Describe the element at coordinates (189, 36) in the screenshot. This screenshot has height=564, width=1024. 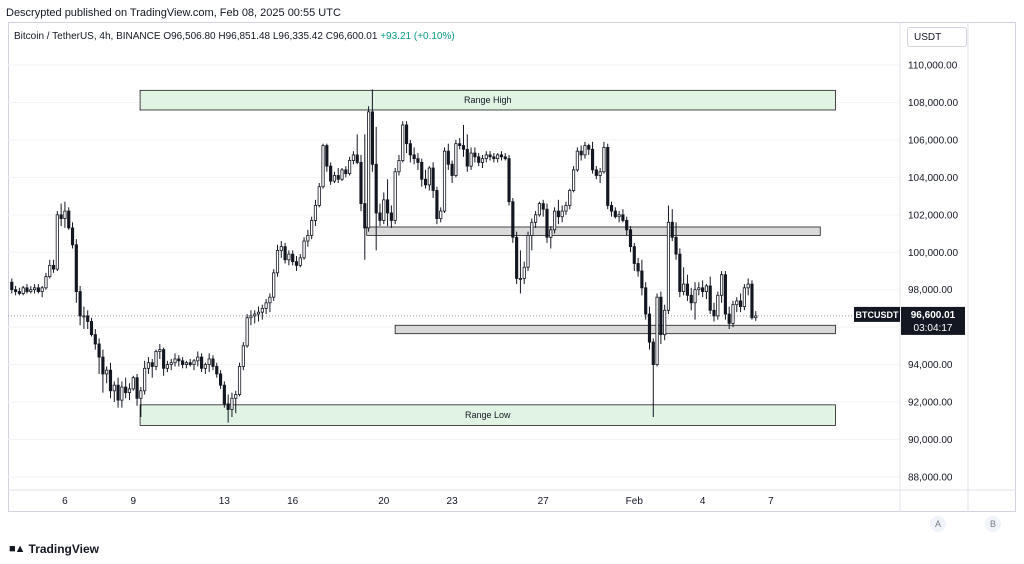
I see `legend-open: O96,506.80` at that location.